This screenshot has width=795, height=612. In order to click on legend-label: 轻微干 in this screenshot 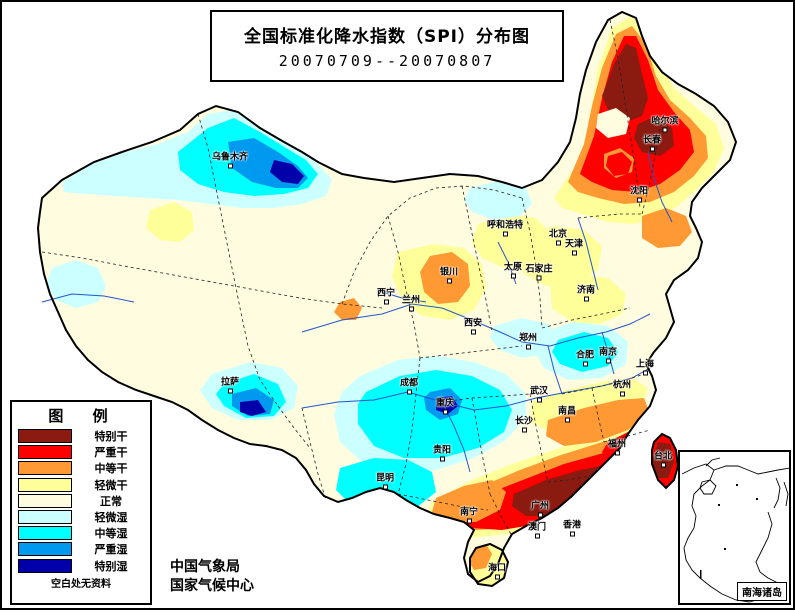, I will do `click(111, 485)`.